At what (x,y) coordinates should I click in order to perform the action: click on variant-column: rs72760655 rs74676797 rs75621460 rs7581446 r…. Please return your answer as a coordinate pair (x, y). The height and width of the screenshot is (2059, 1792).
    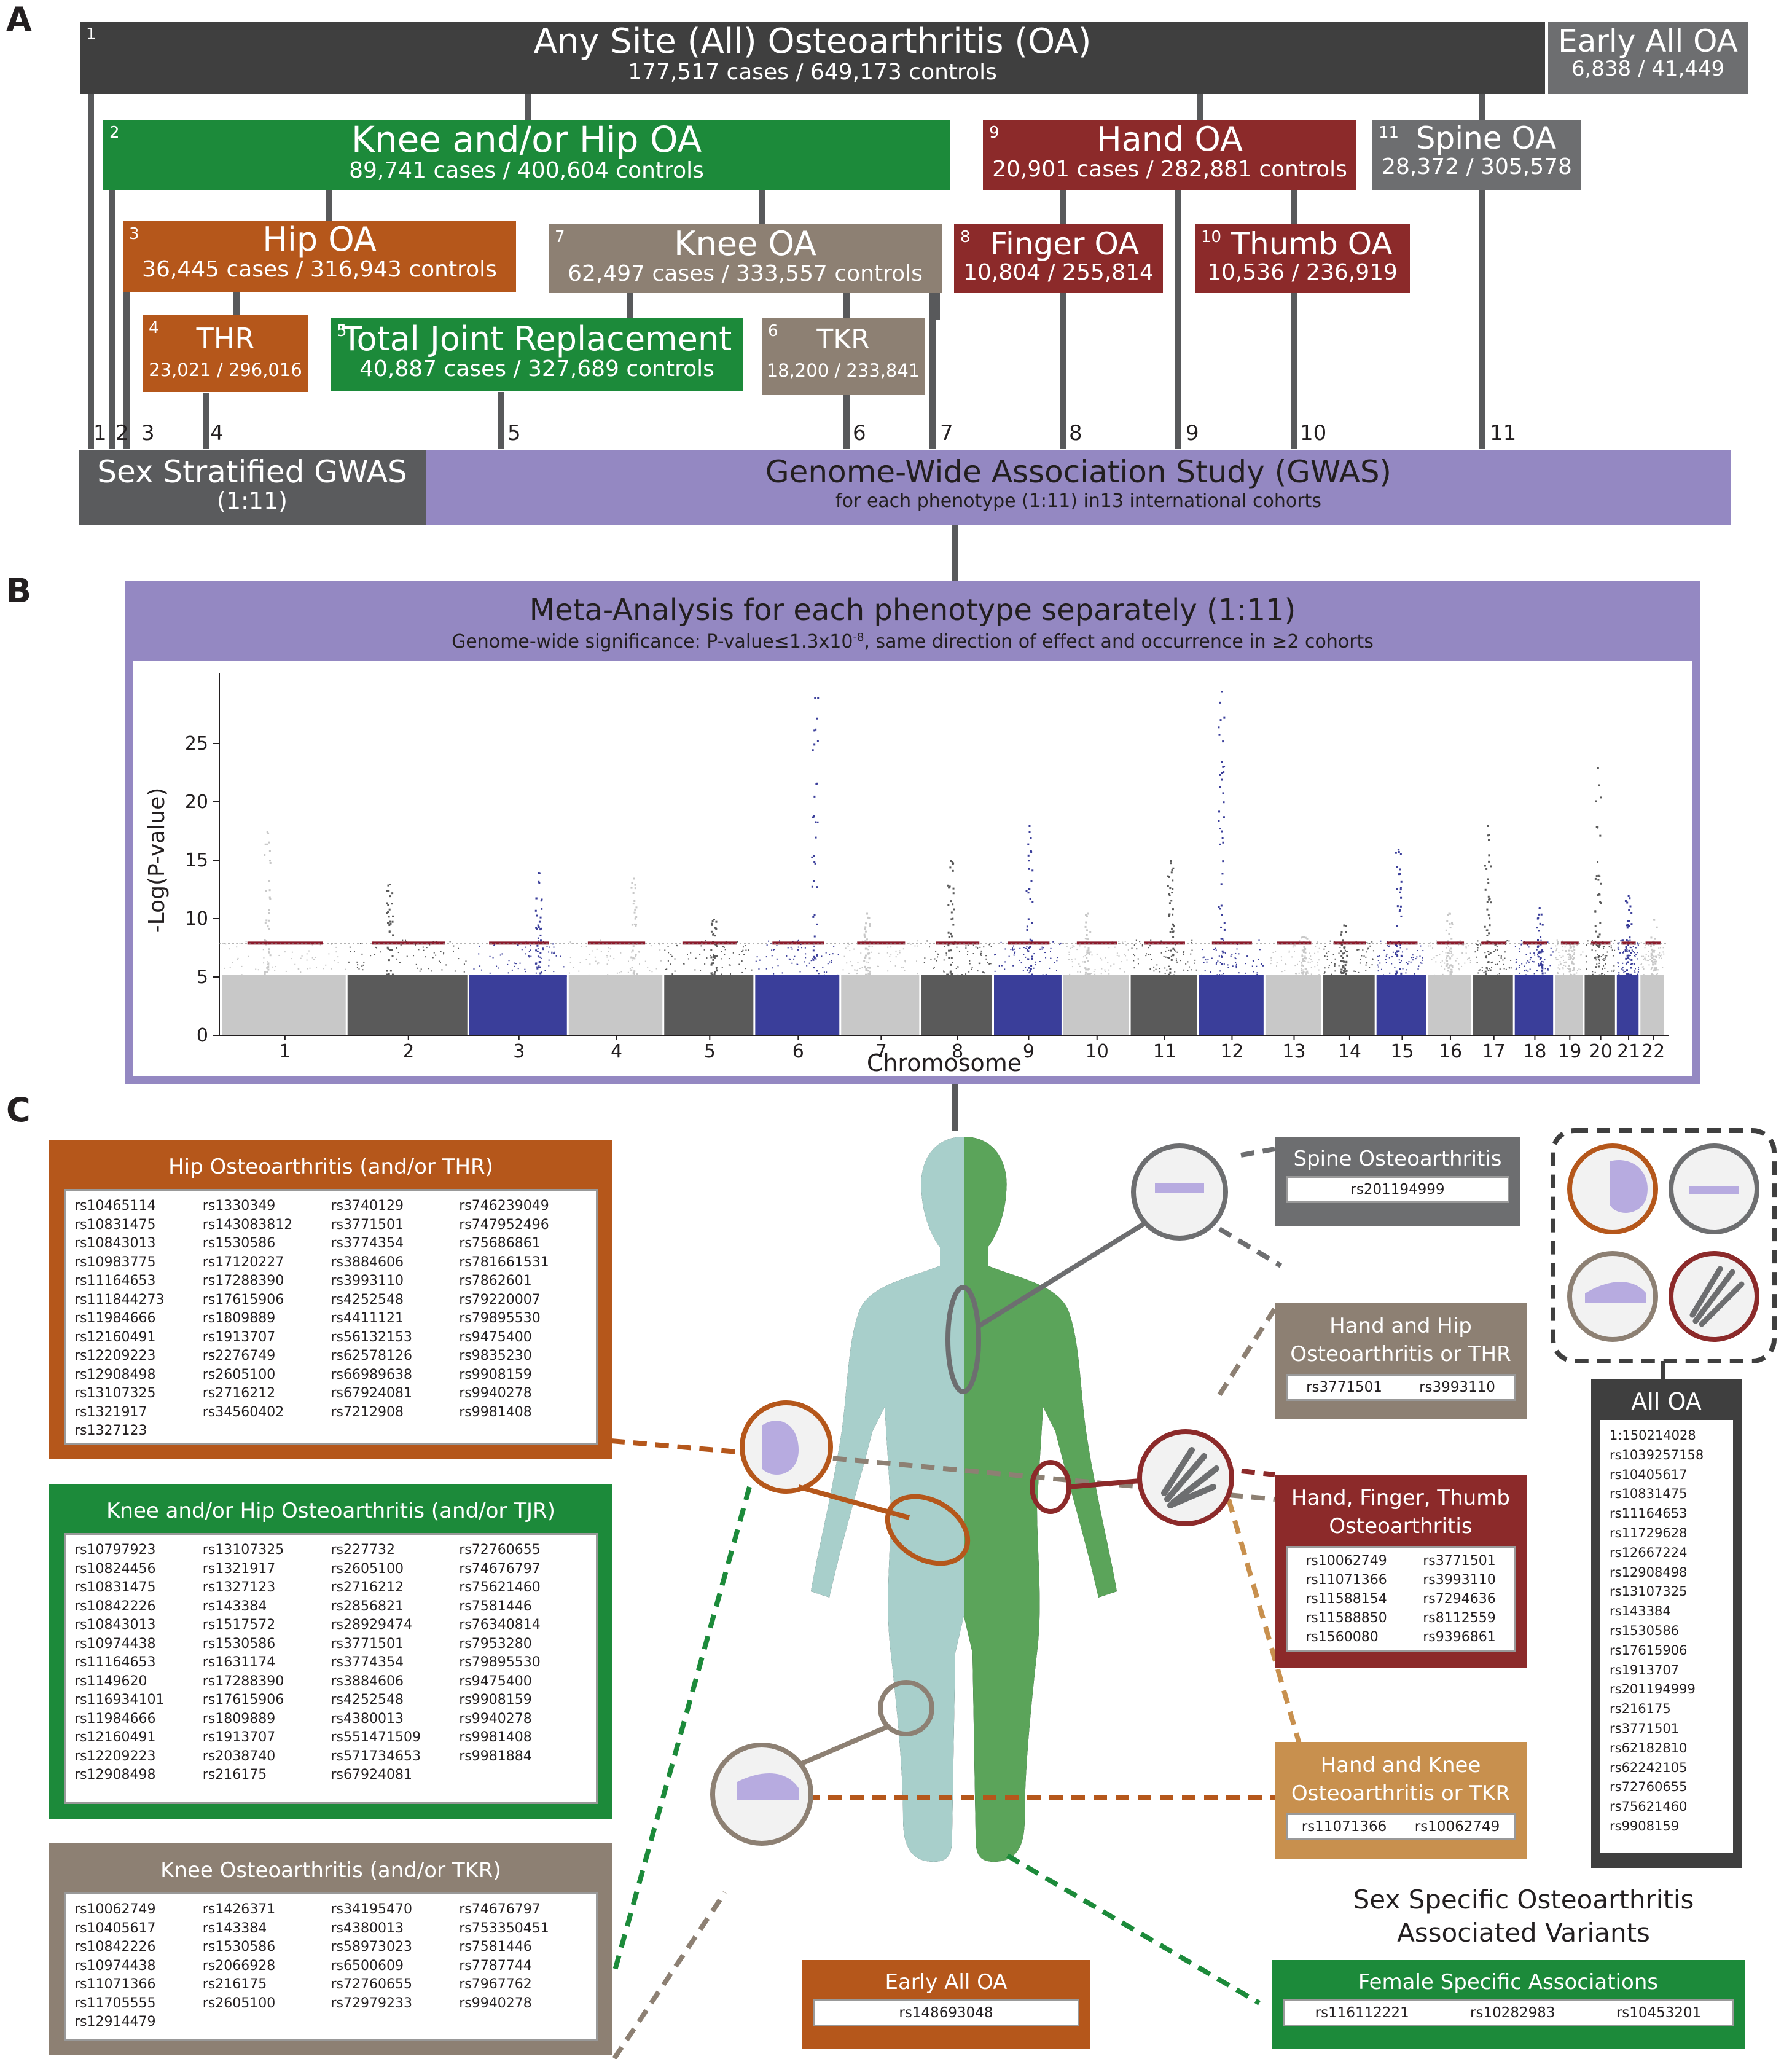
    Looking at the image, I should click on (523, 1663).